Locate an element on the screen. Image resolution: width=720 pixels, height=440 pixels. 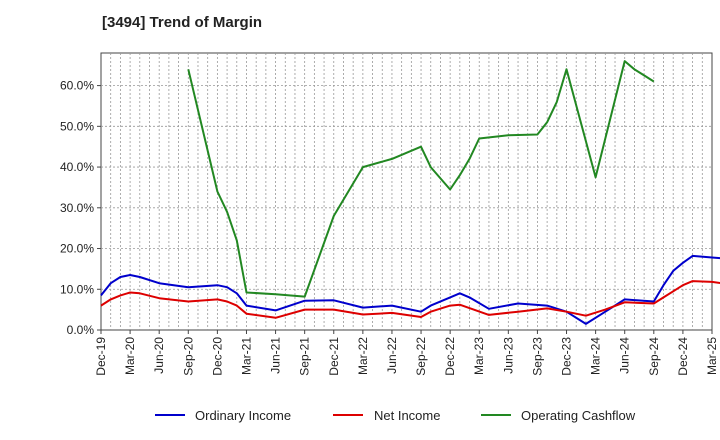
y-tick-label: 20.0% is located at coordinates (77, 249).